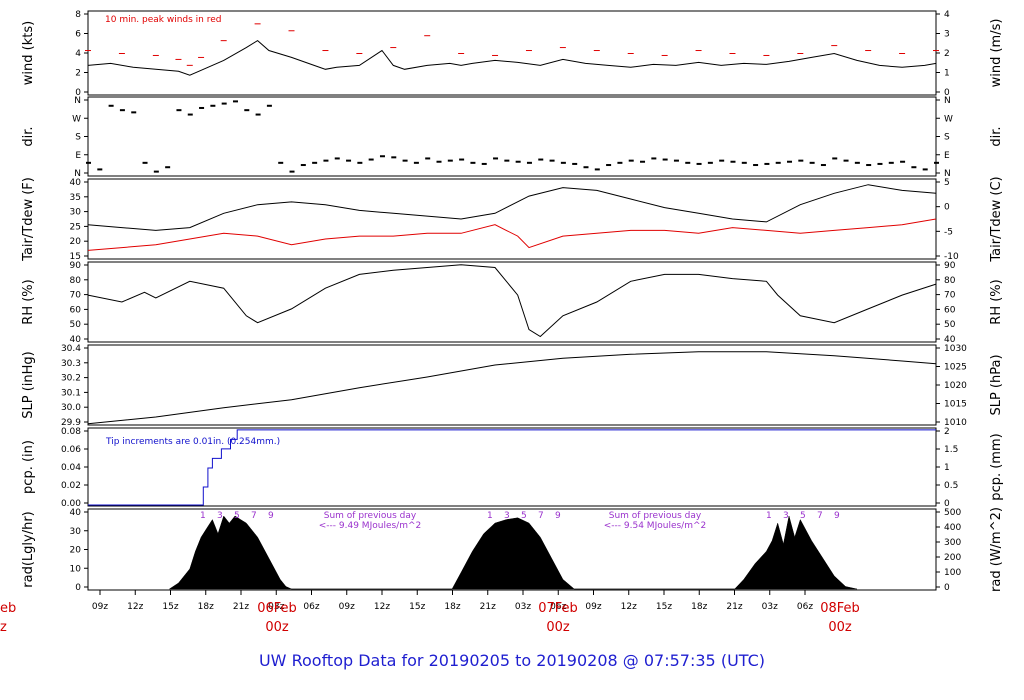 The image size is (1024, 700). I want to click on rad-sum-value: <--- 9.49 MJoules/m^2, so click(370, 526).